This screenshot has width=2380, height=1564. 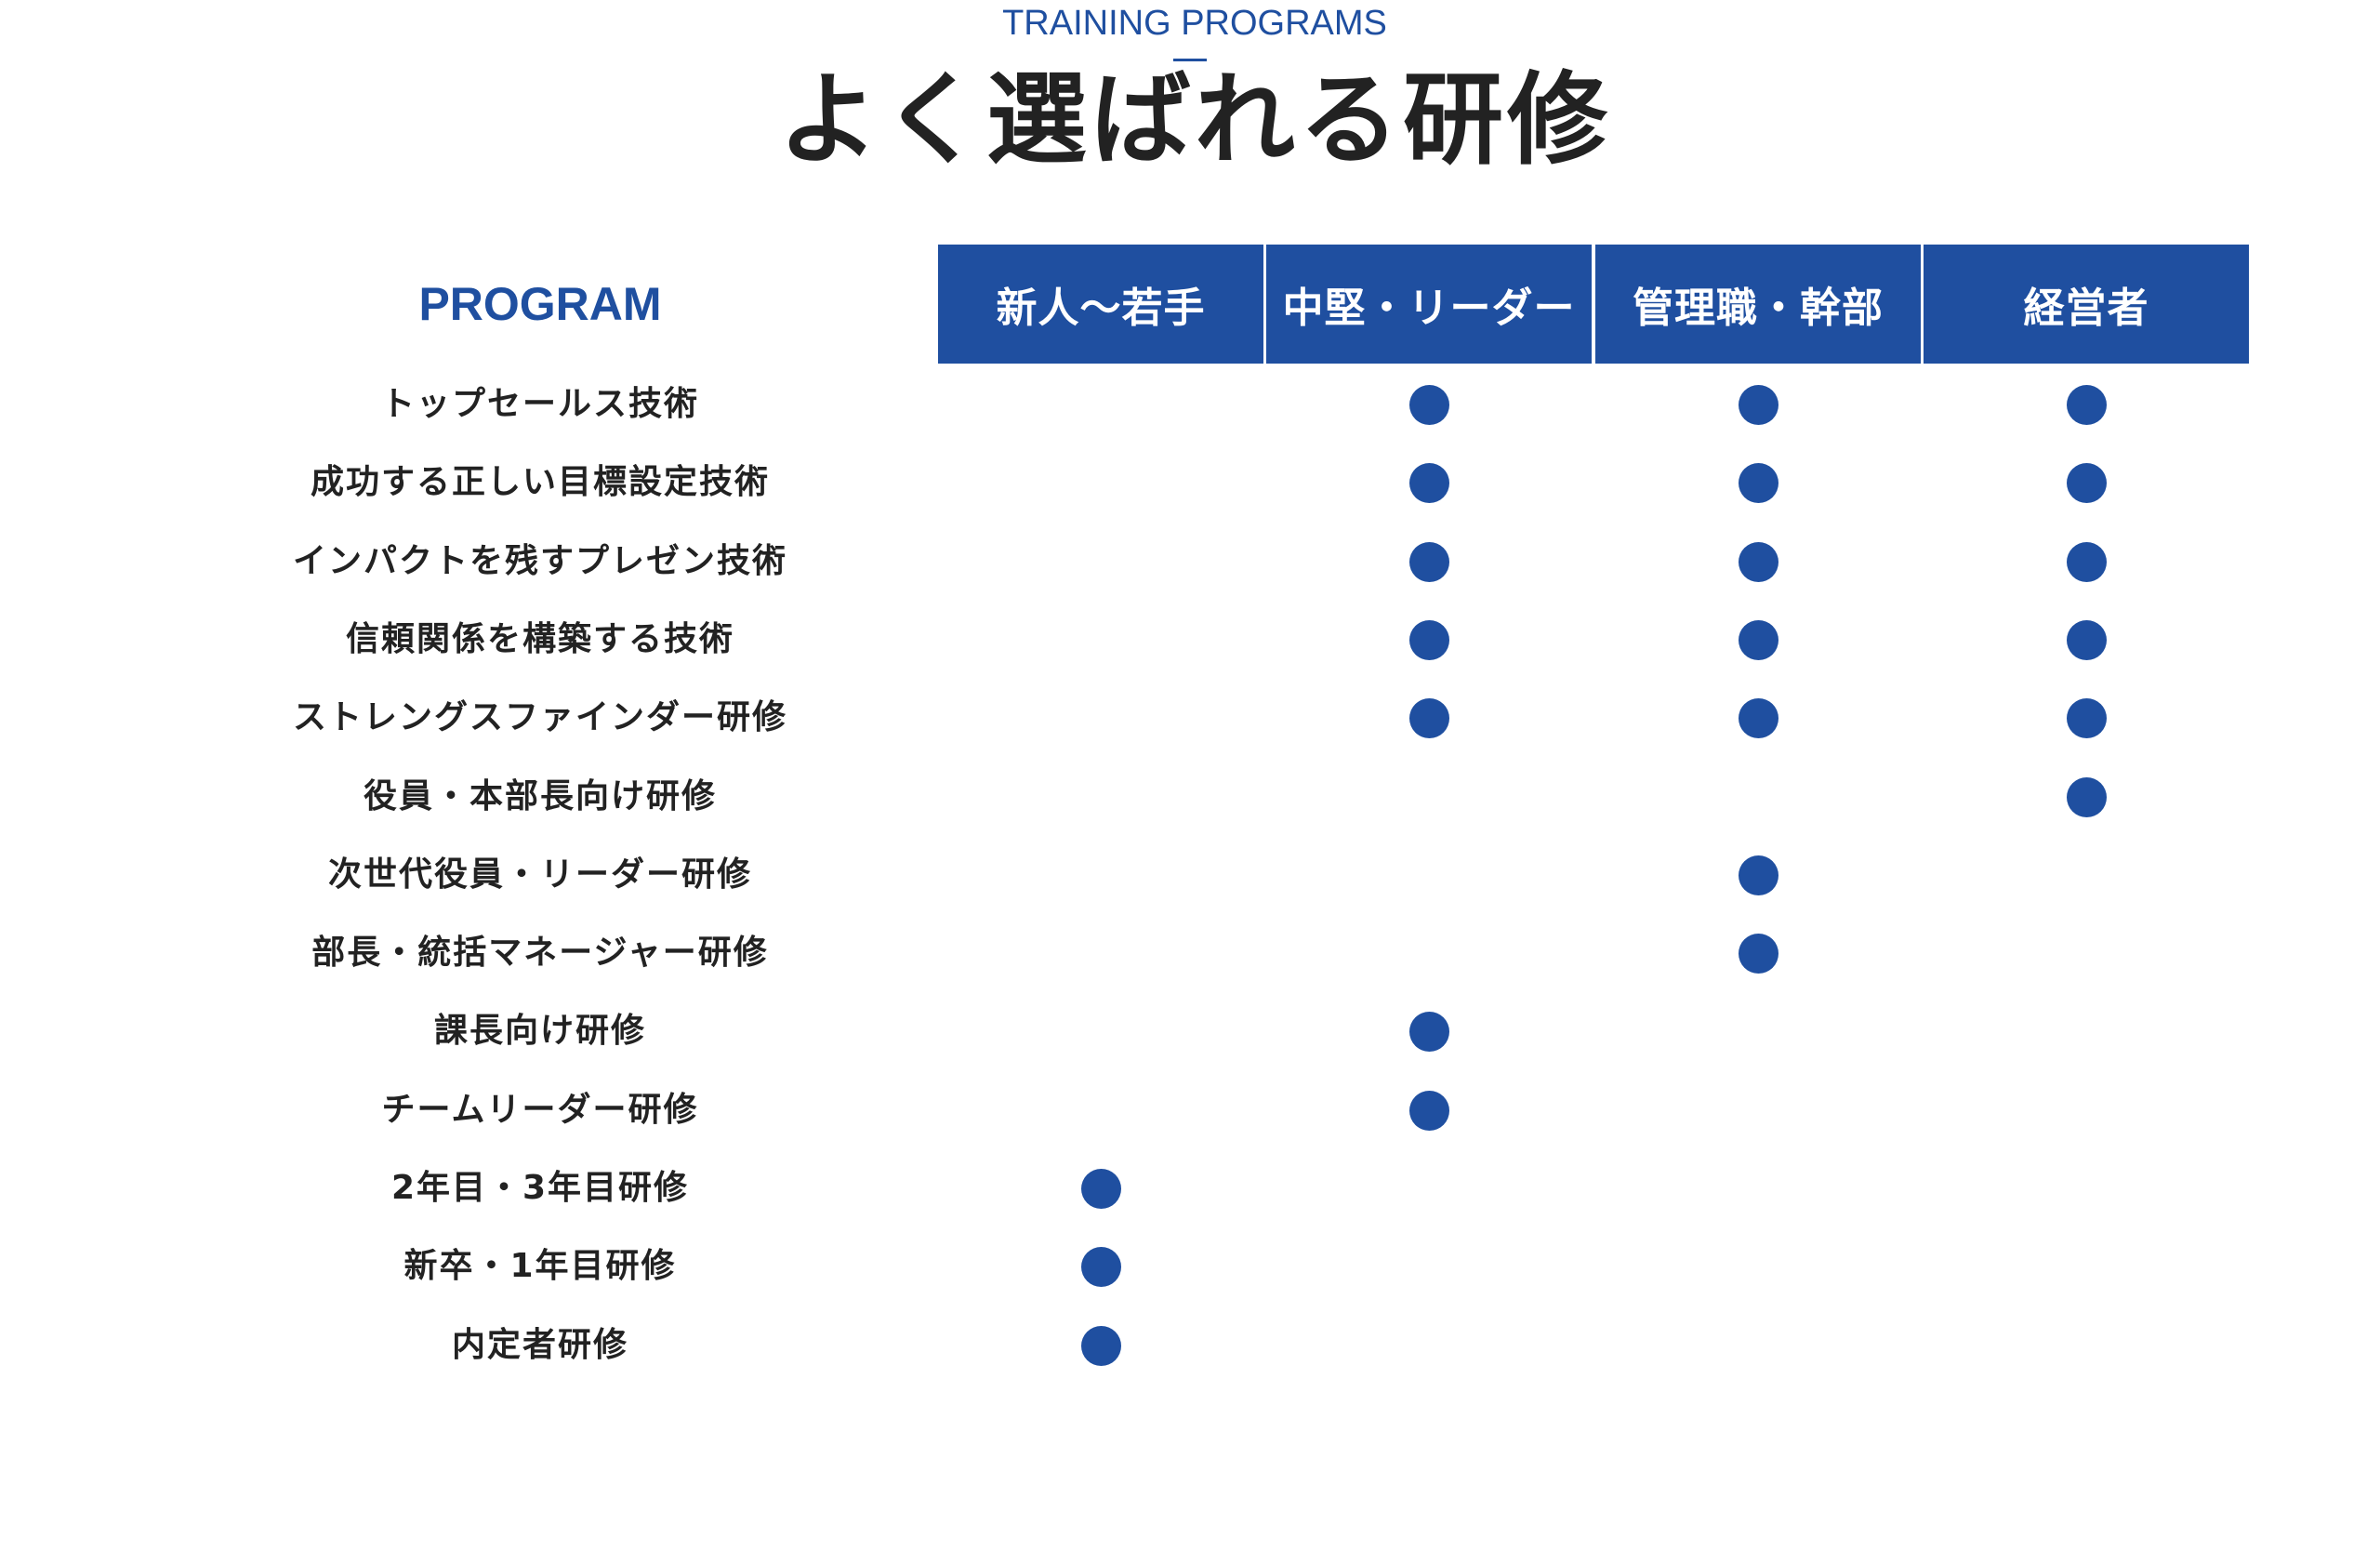 What do you see at coordinates (1194, 121) in the screenshot?
I see `page-title: よく選ばれる研修` at bounding box center [1194, 121].